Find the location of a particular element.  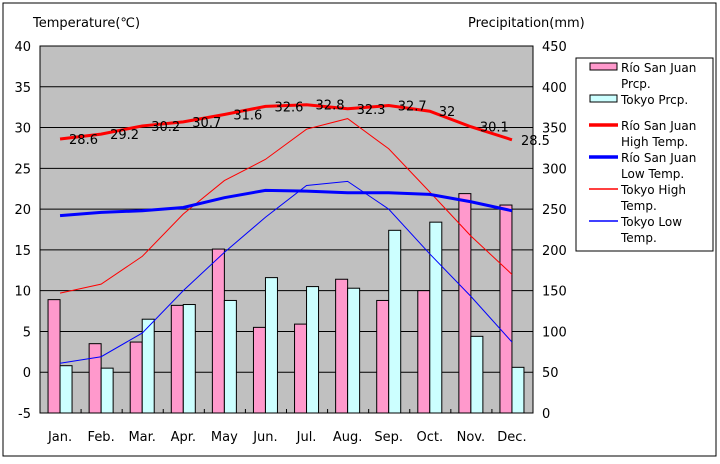

data-label: 29.2 is located at coordinates (124, 135).